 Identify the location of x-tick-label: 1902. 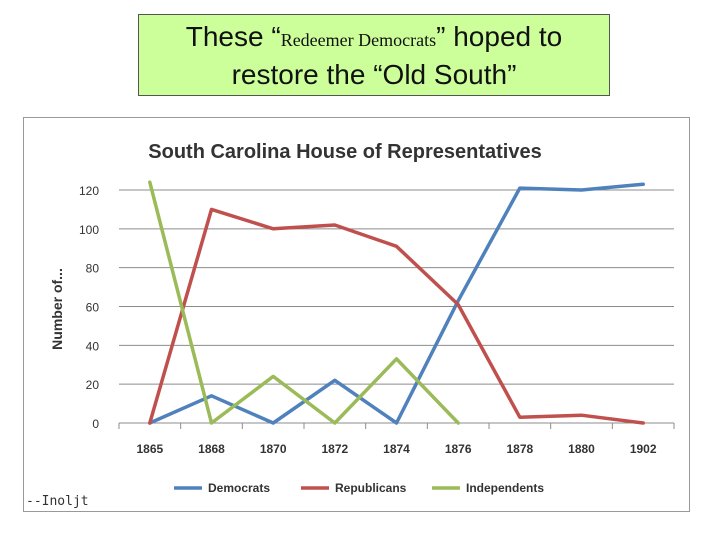
(643, 449).